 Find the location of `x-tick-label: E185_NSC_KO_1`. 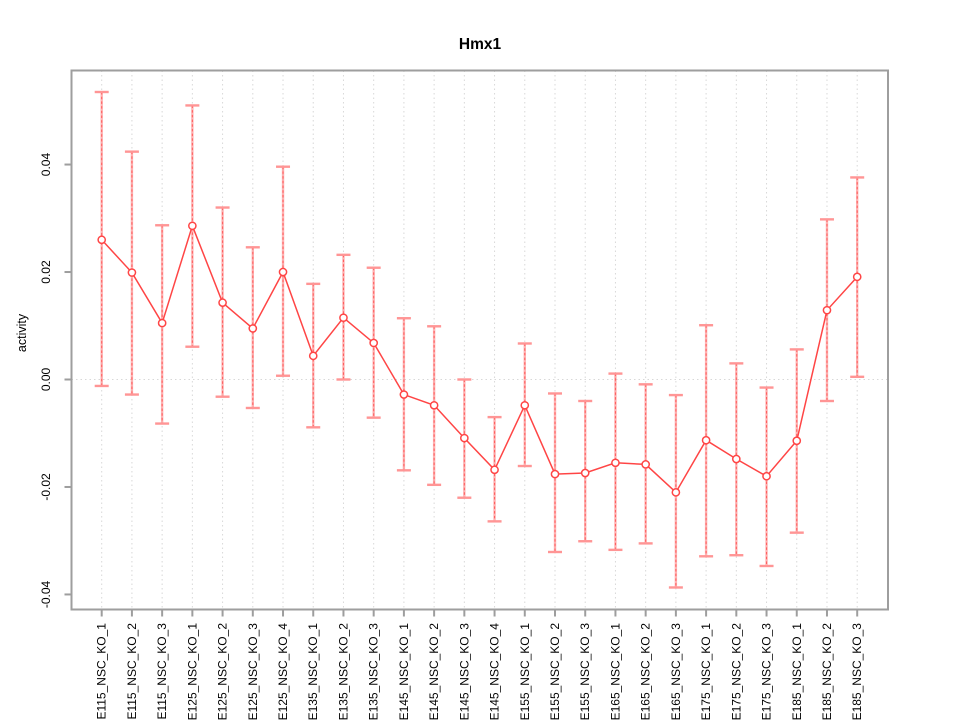

x-tick-label: E185_NSC_KO_1 is located at coordinates (797, 671).